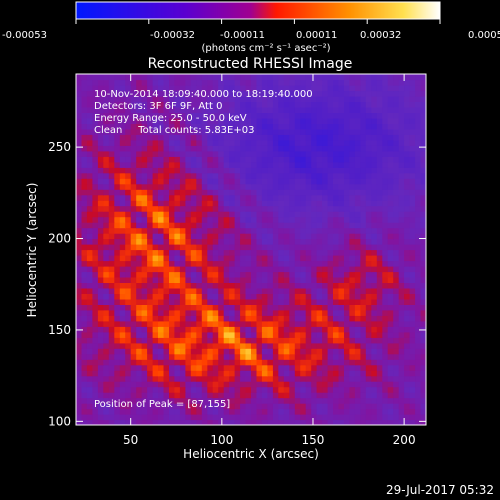 This screenshot has width=500, height=500. Describe the element at coordinates (265, 48) in the screenshot. I see `colorbar-unit-label: (photons cm⁻² s⁻¹ asec⁻²)` at that location.